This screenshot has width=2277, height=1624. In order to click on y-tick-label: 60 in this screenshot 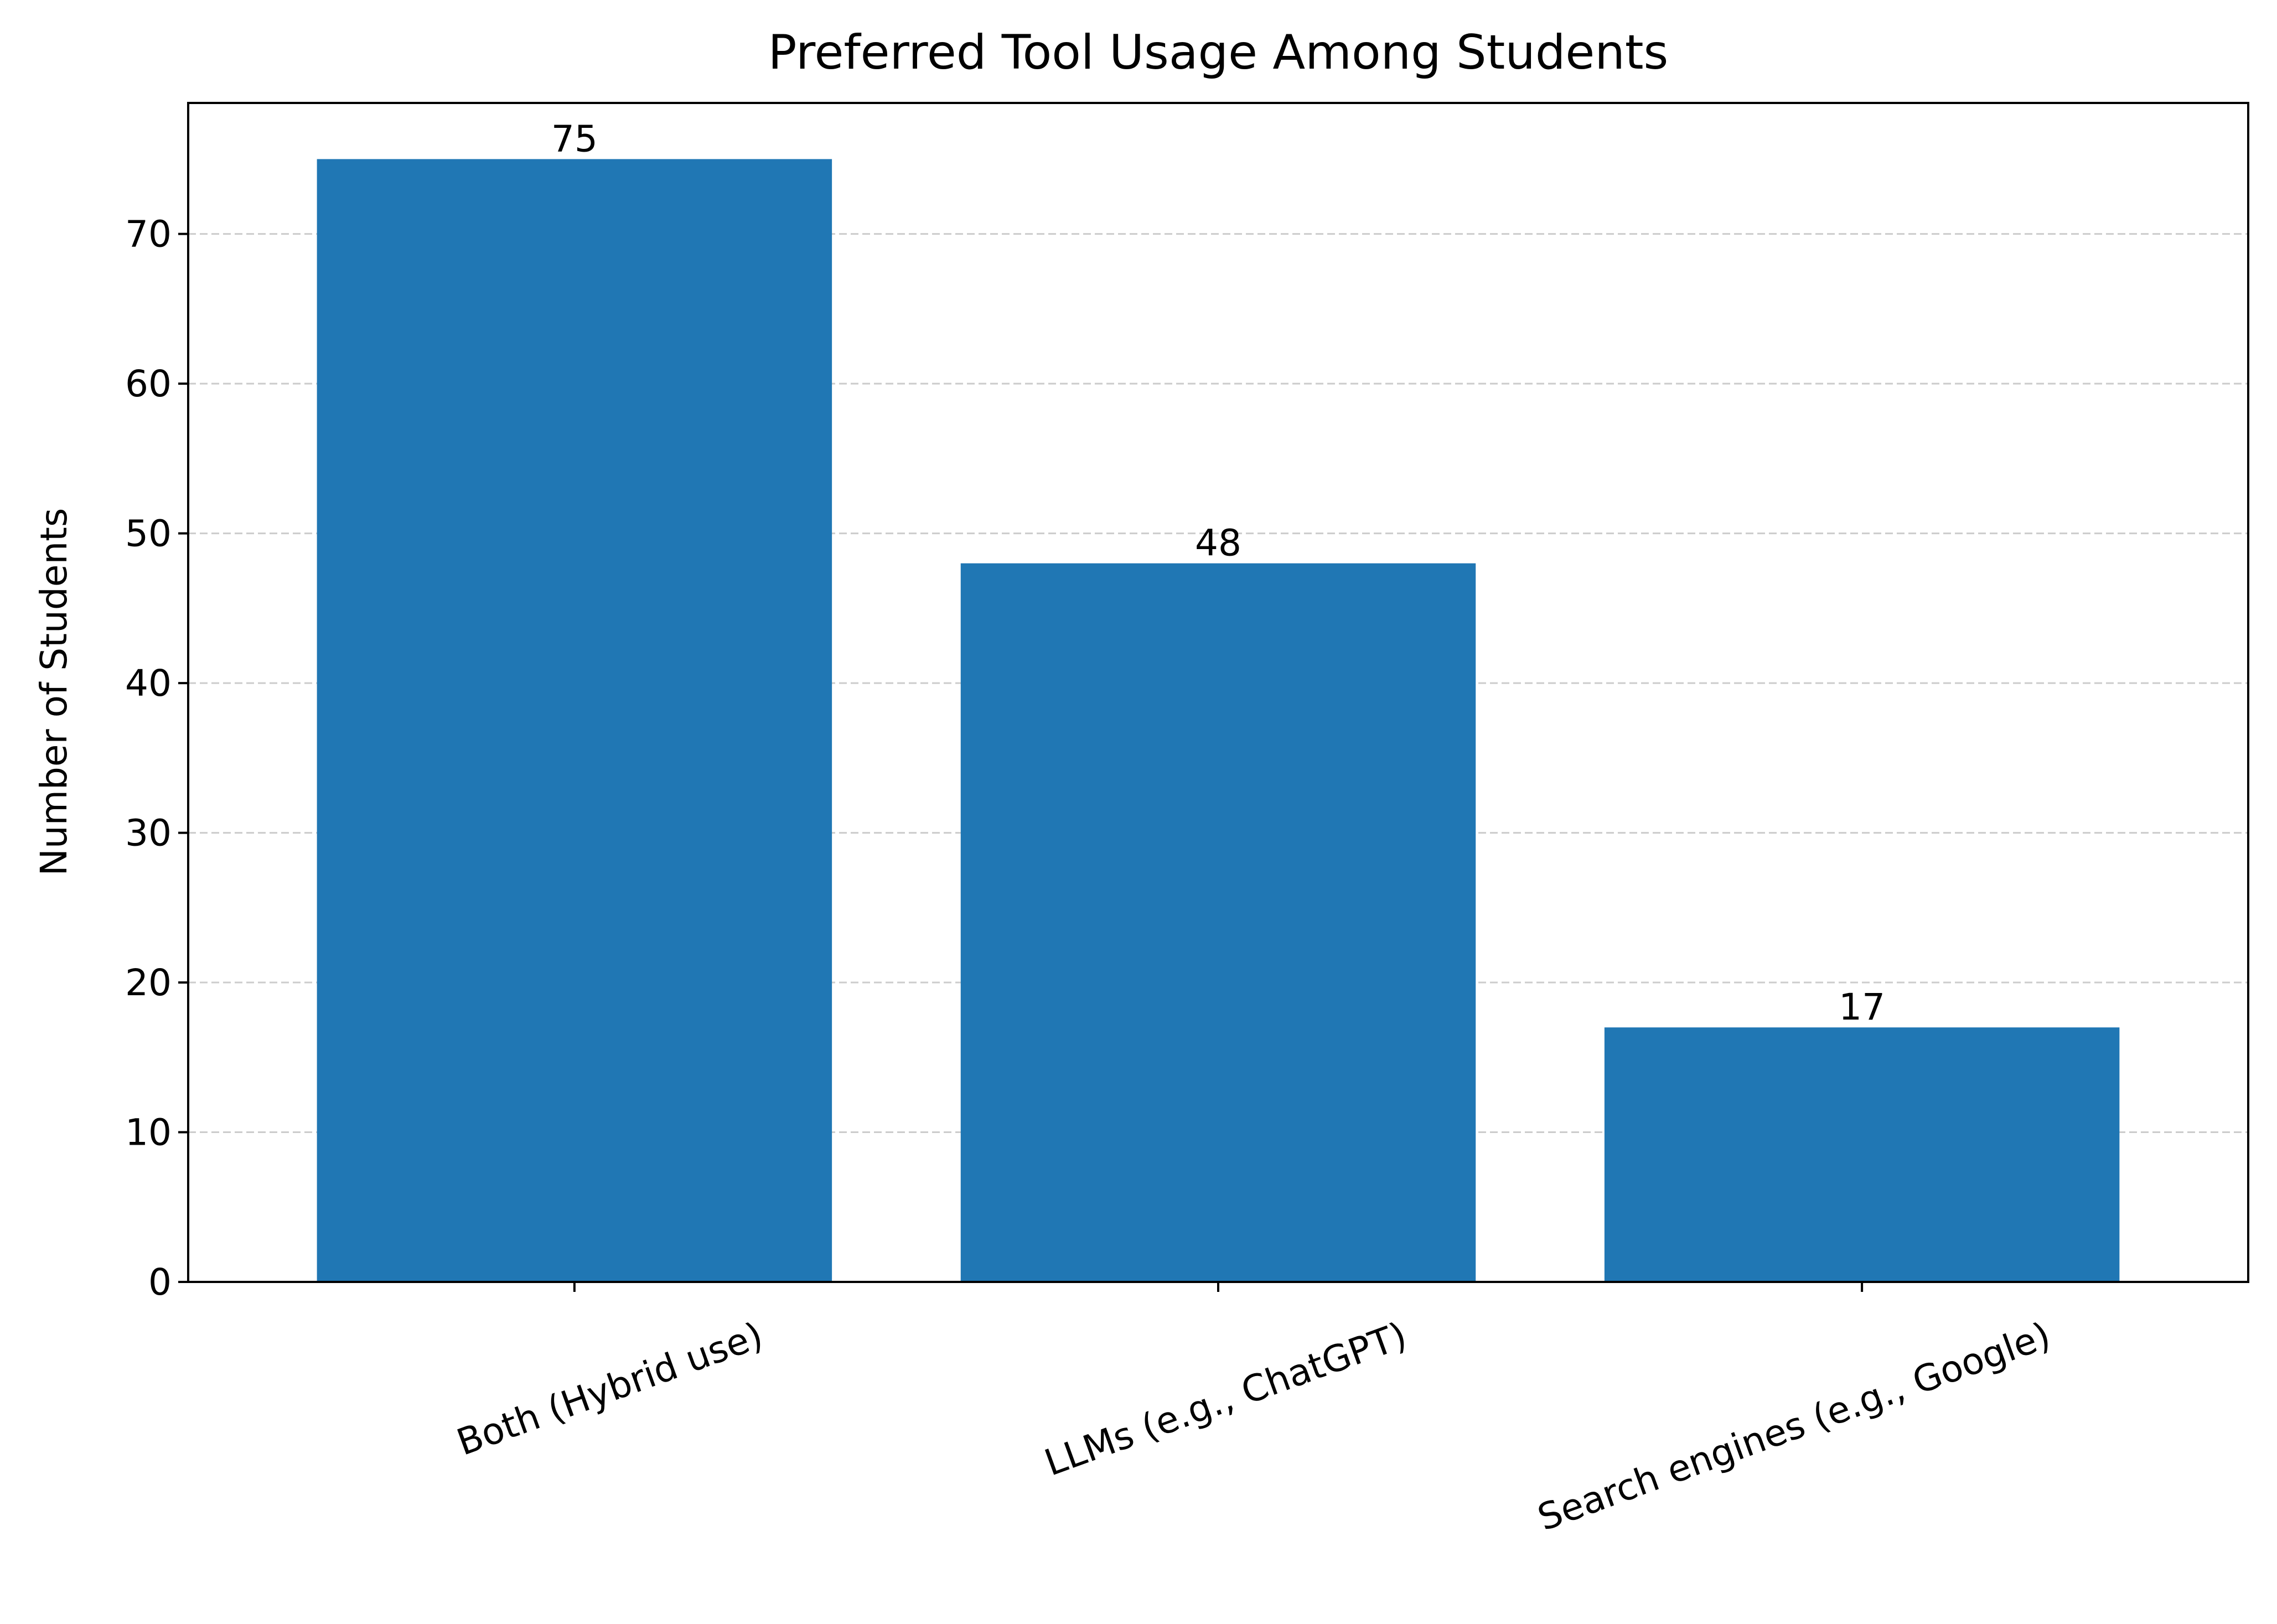, I will do `click(148, 384)`.